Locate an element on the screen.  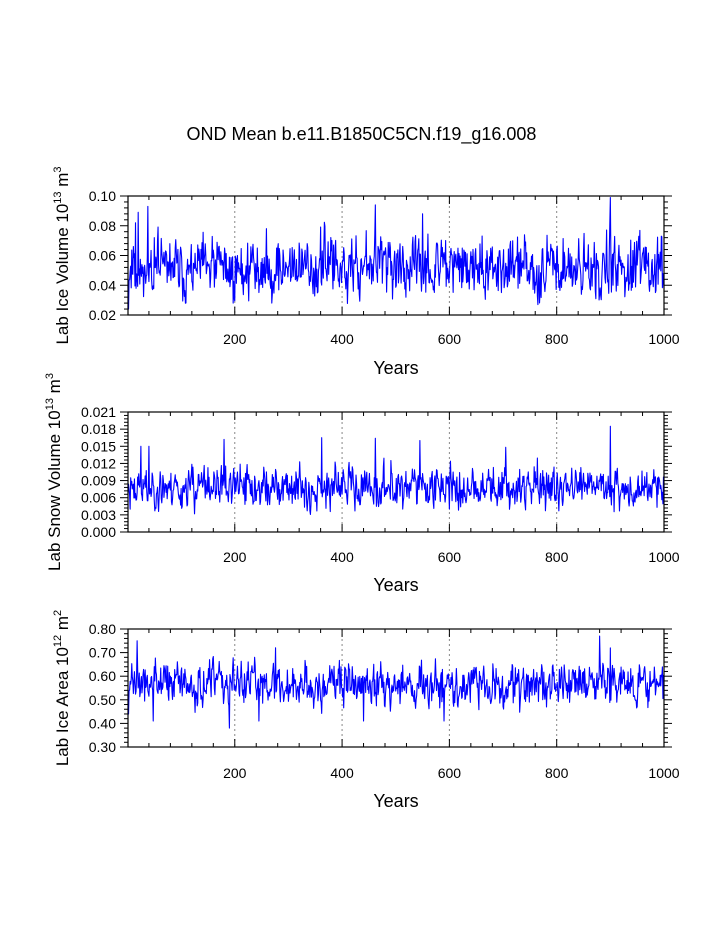
chart-title: OND Mean b.e11.B1850C5CN.f19_g16.008 is located at coordinates (361, 134).